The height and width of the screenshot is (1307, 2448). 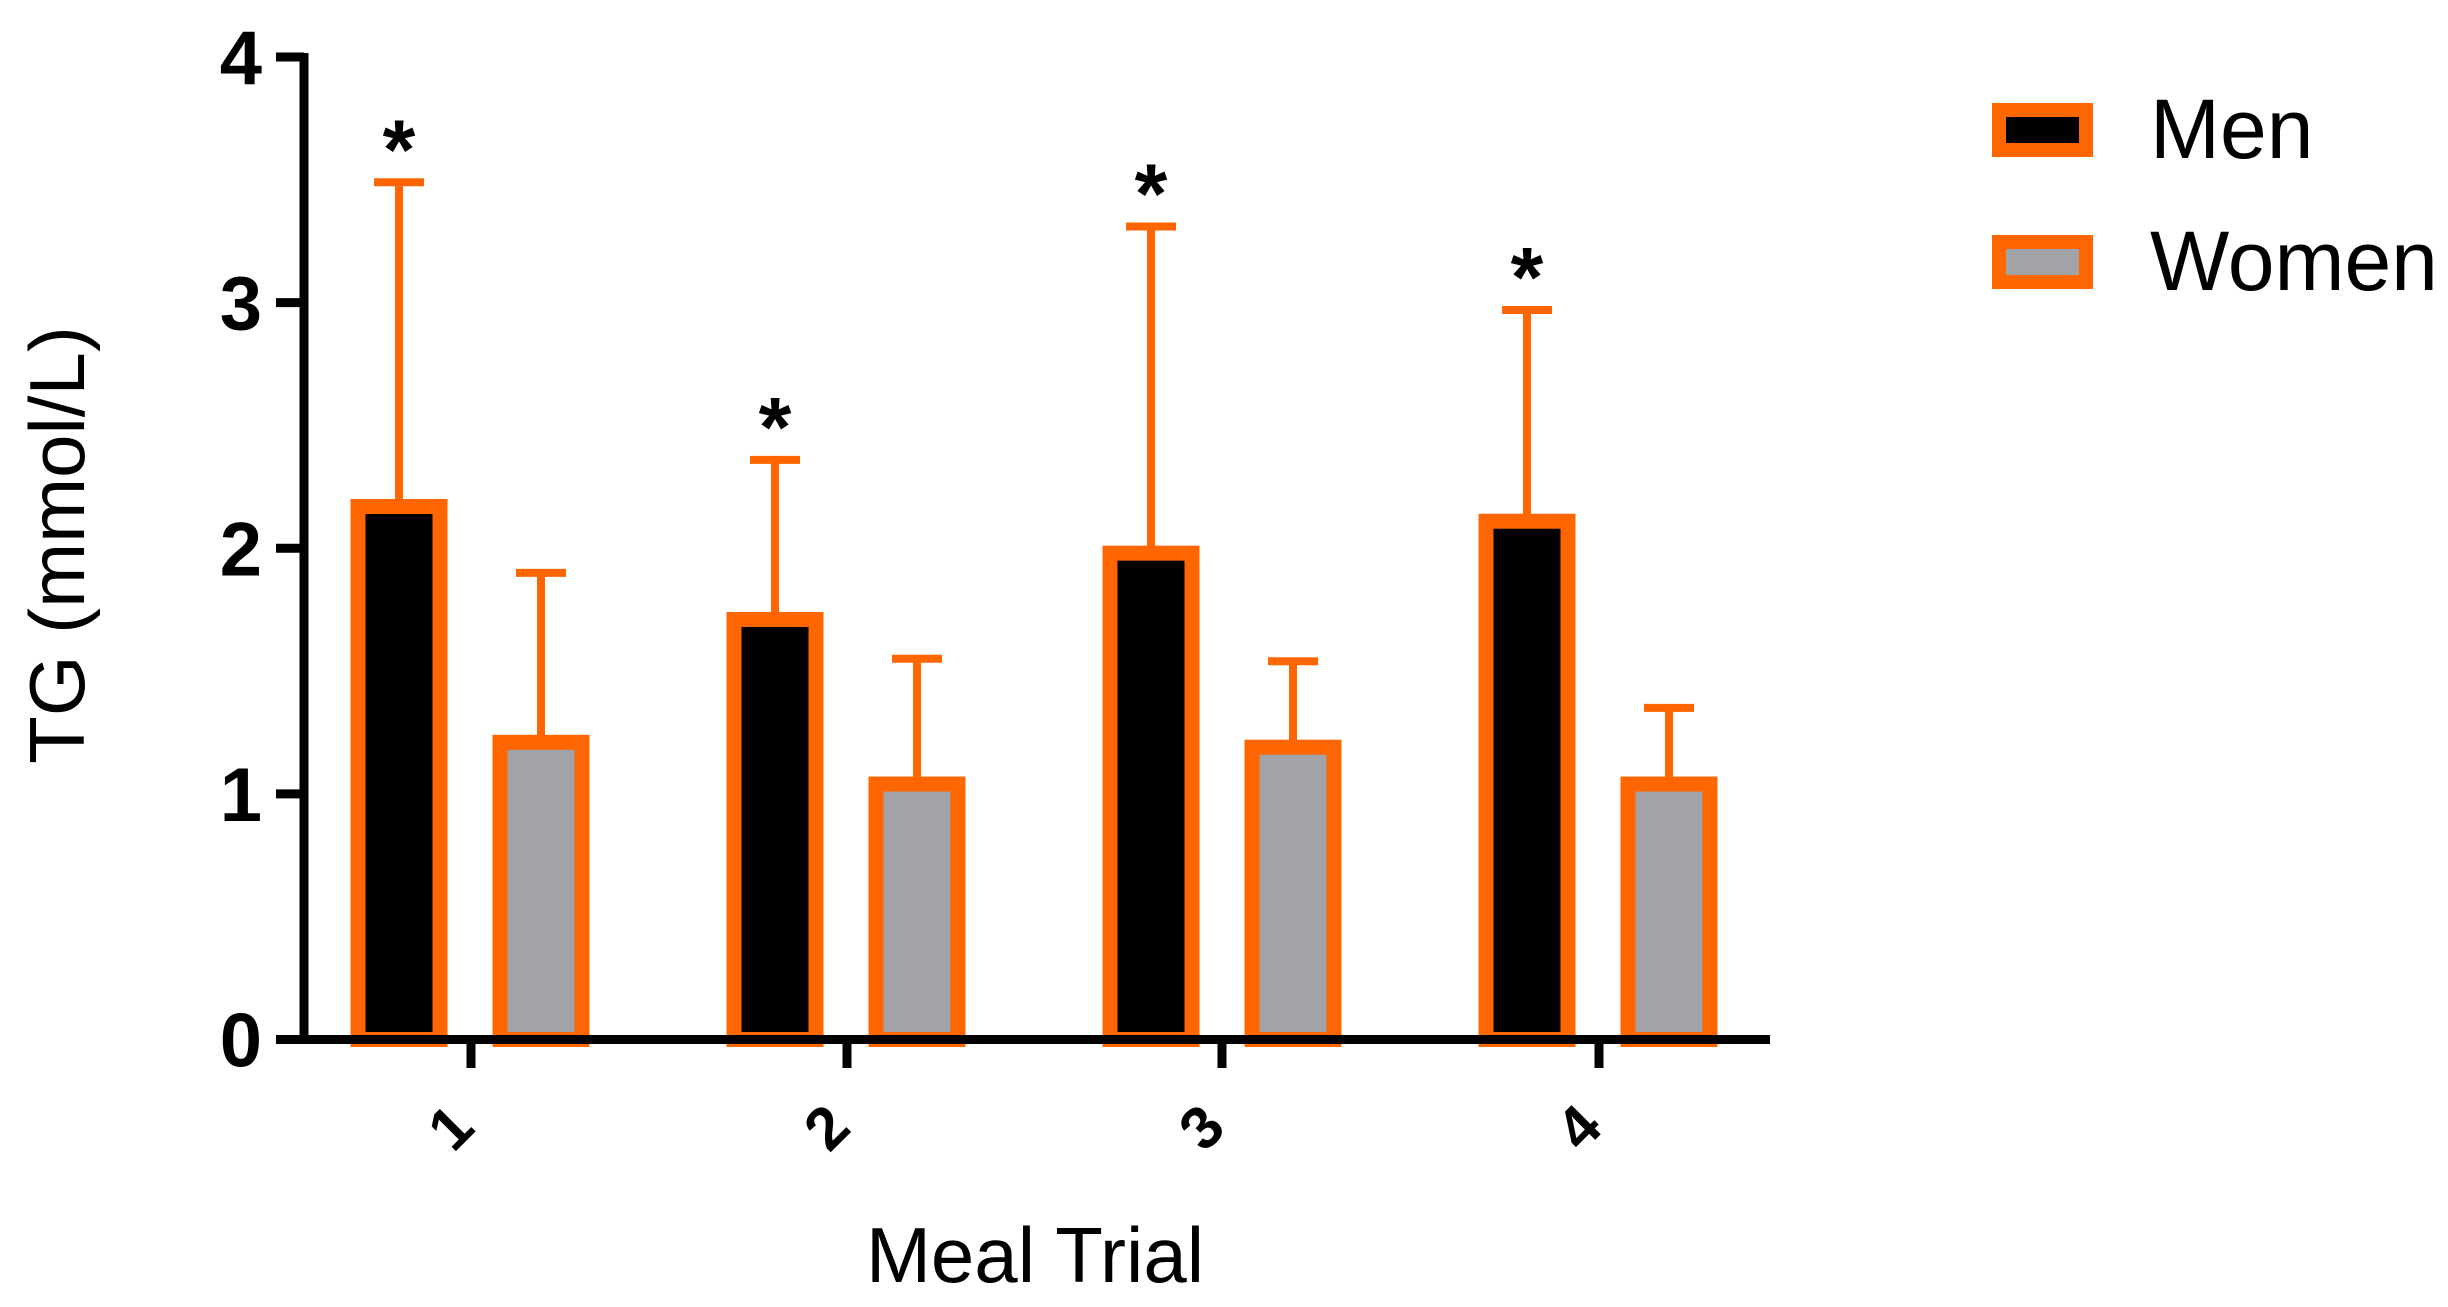 I want to click on legend-swatch-women, so click(x=2042, y=262).